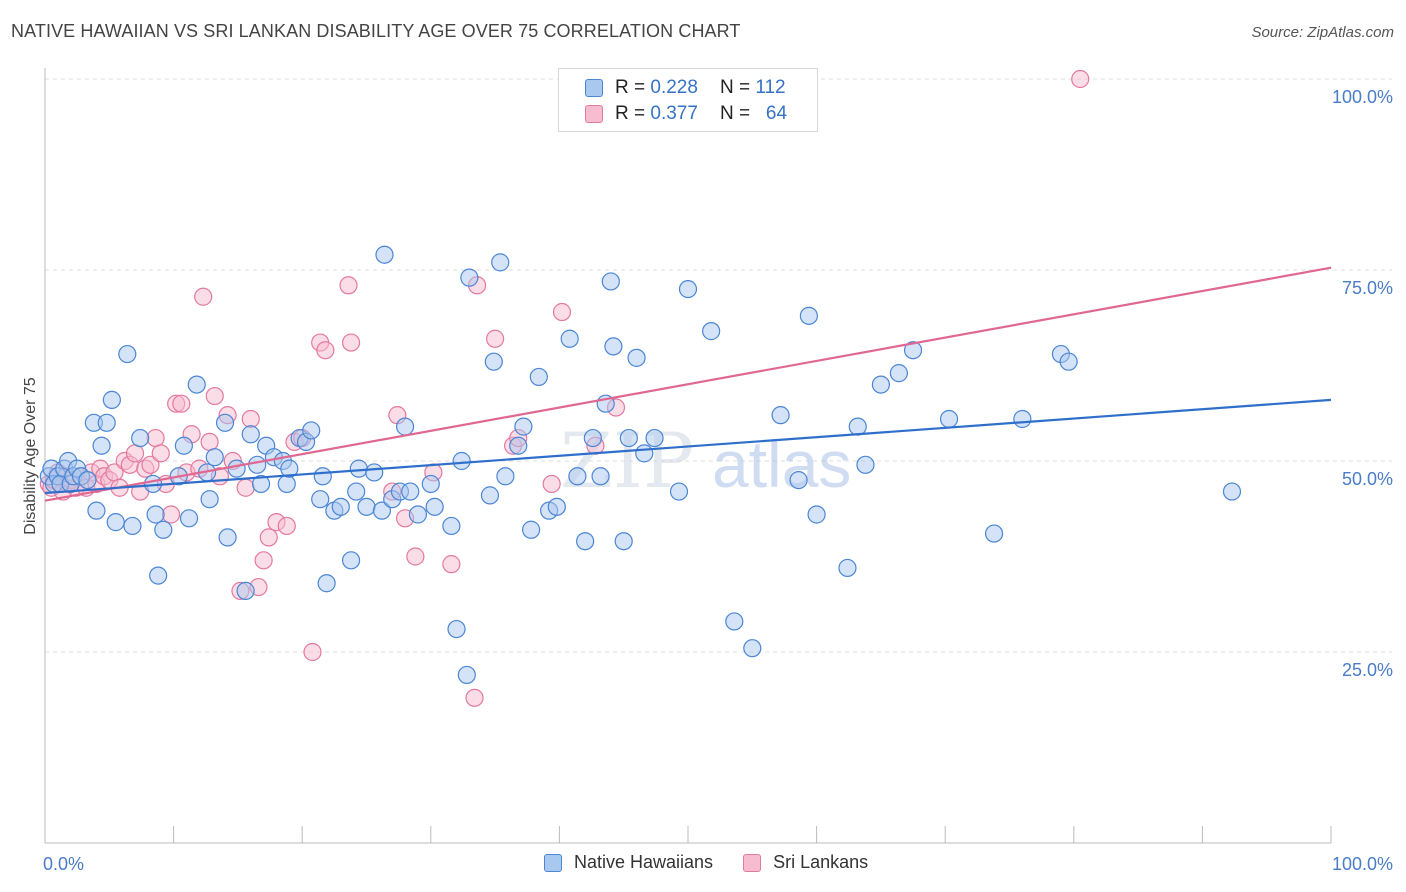 This screenshot has width=1406, height=892. What do you see at coordinates (776, 113) in the screenshot?
I see `legend-n-value: 64` at bounding box center [776, 113].